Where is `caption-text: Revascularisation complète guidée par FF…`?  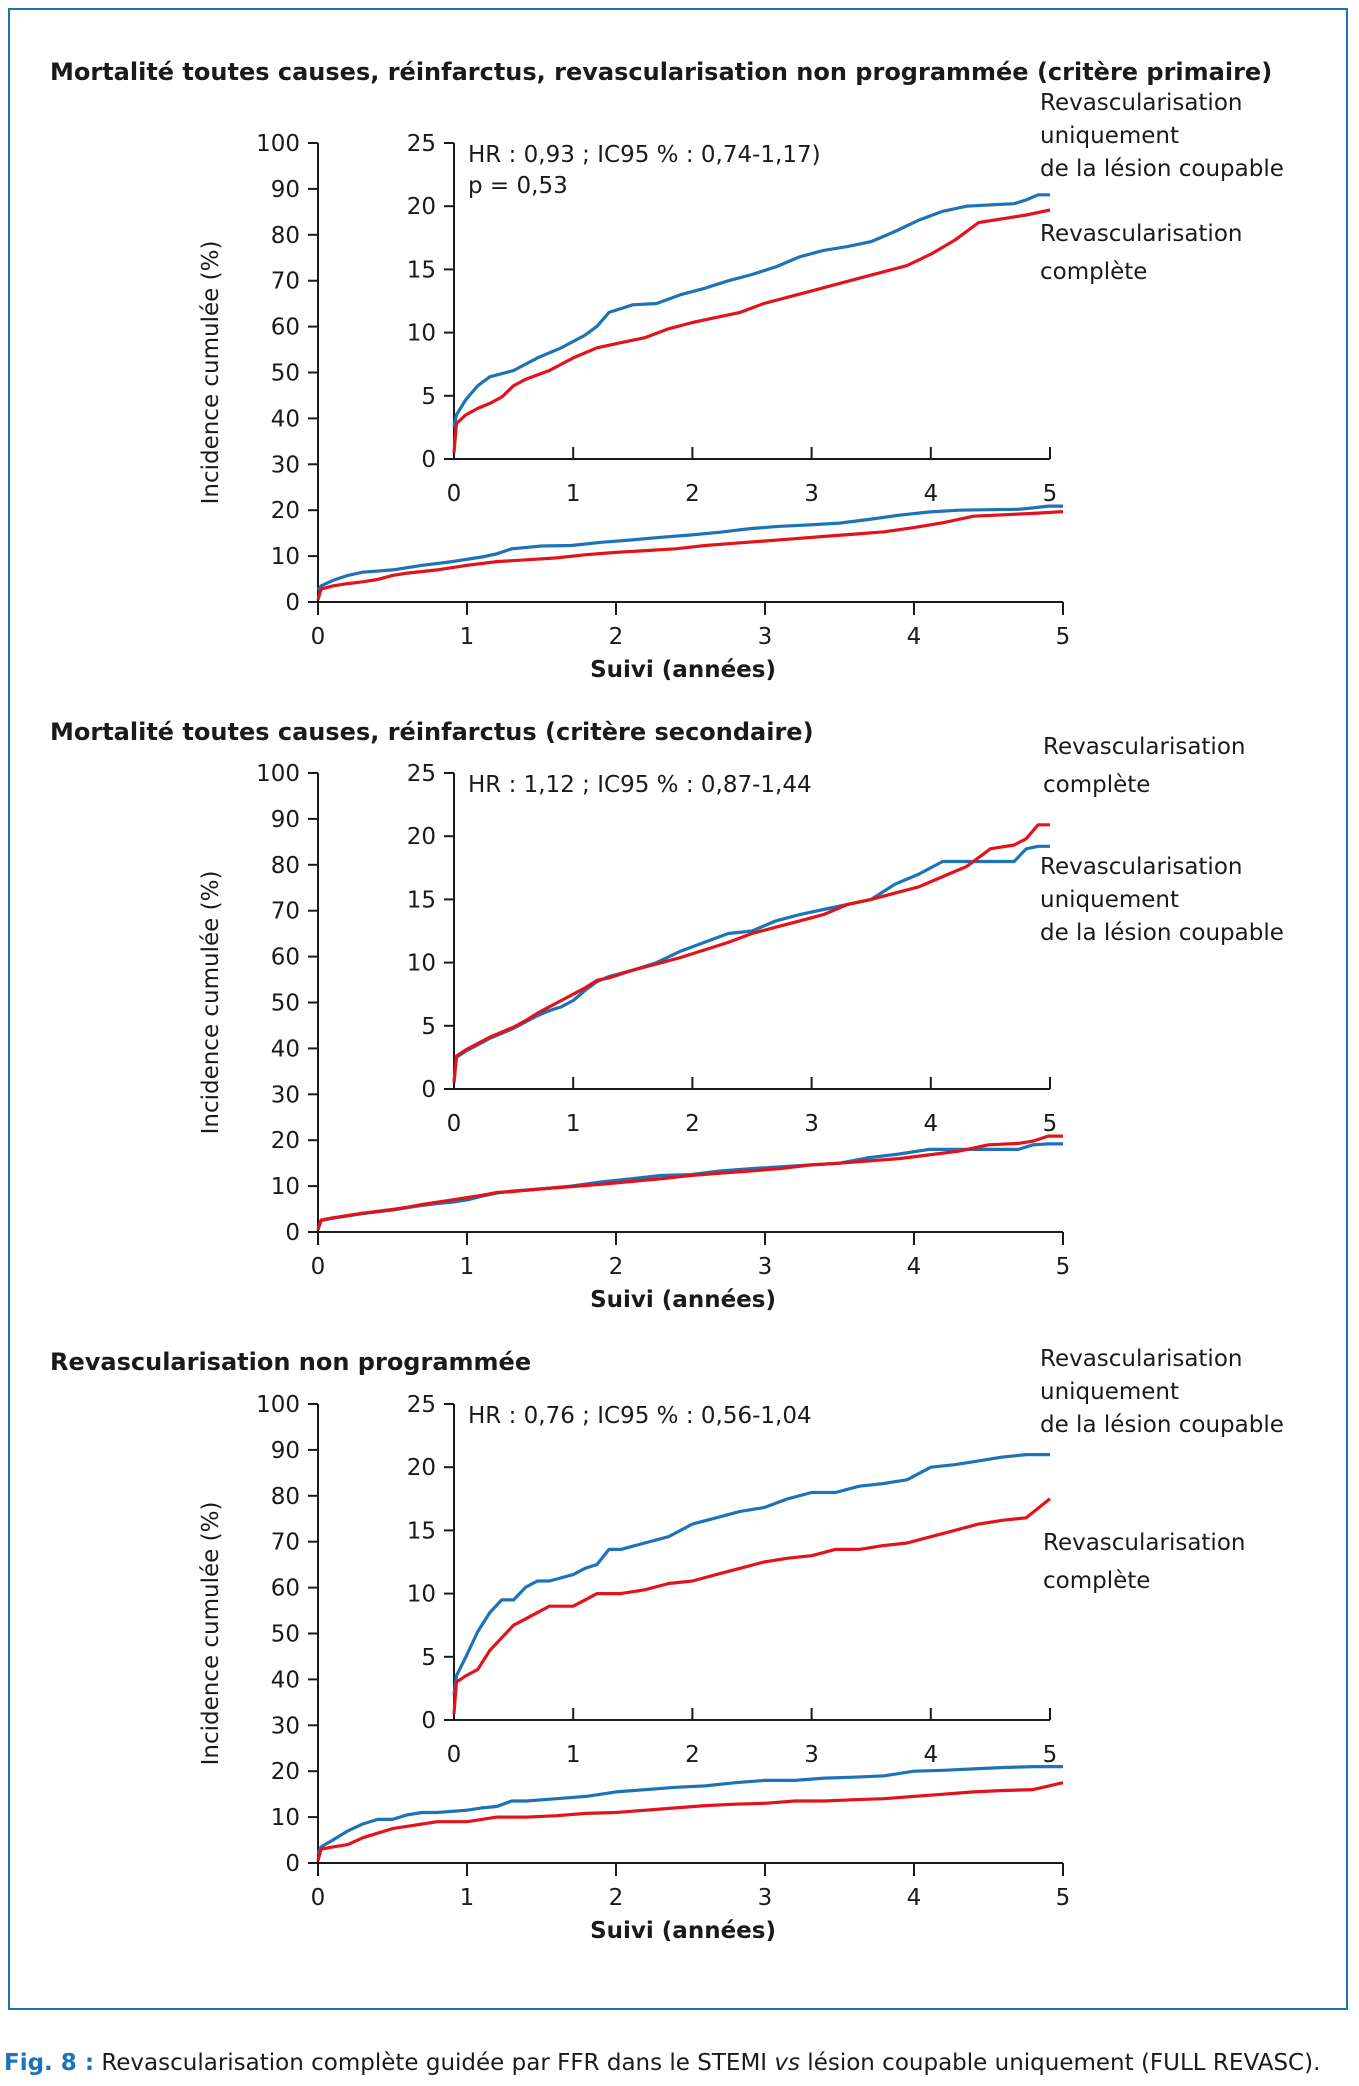
caption-text: Revascularisation complète guidée par FF… is located at coordinates (434, 2063).